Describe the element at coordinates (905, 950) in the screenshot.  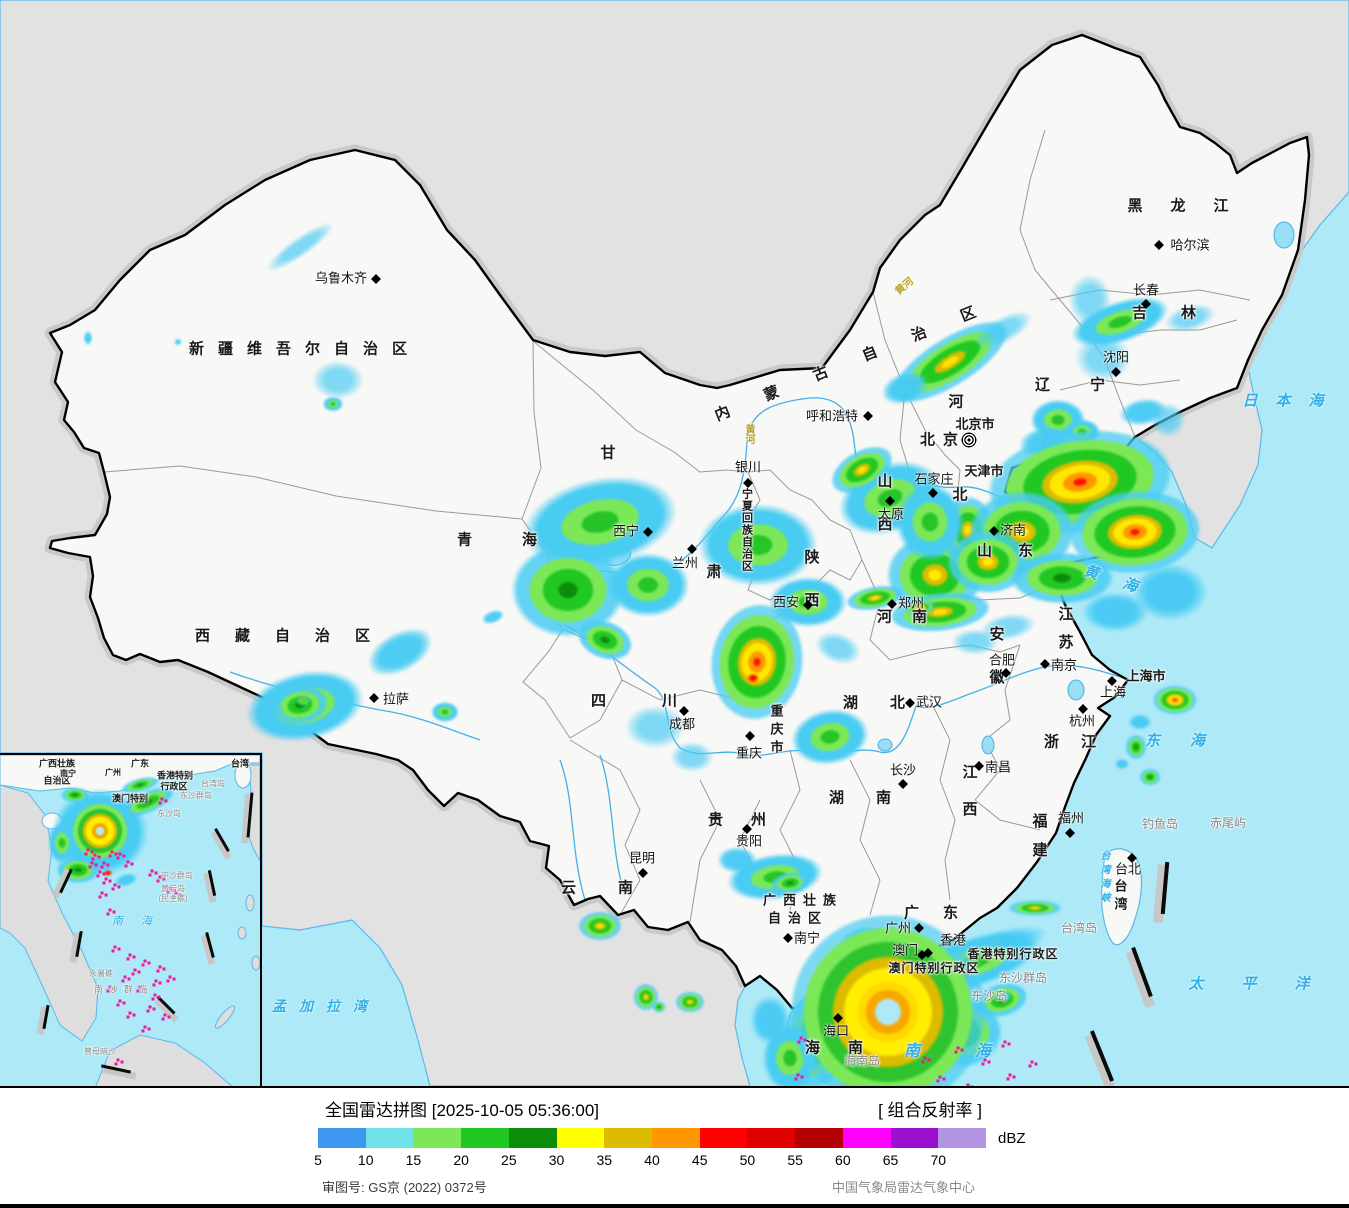
I see `city-label-澳门: 澳门` at that location.